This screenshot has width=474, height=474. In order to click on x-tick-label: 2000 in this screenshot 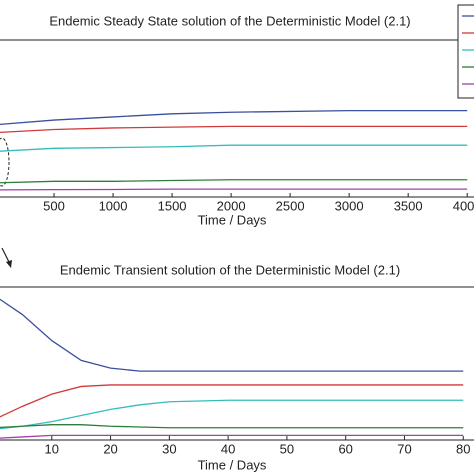, I will do `click(231, 205)`.